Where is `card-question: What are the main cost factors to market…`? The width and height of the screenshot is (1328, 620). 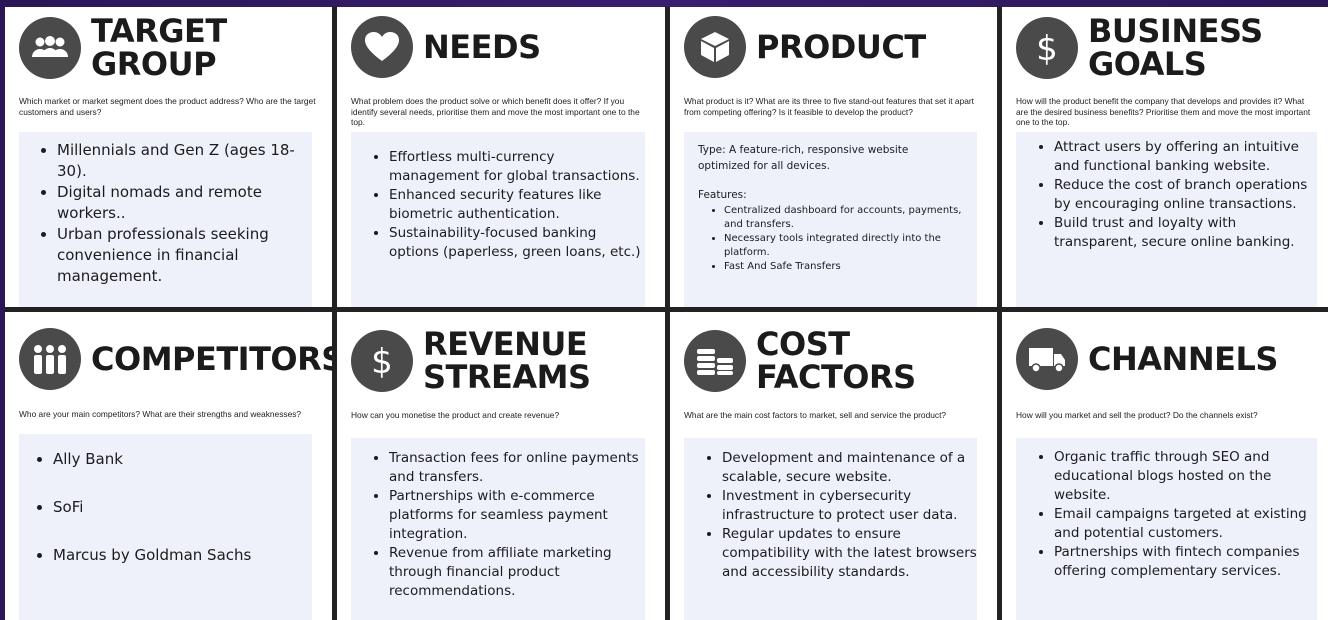 card-question: What are the main cost factors to market… is located at coordinates (815, 415).